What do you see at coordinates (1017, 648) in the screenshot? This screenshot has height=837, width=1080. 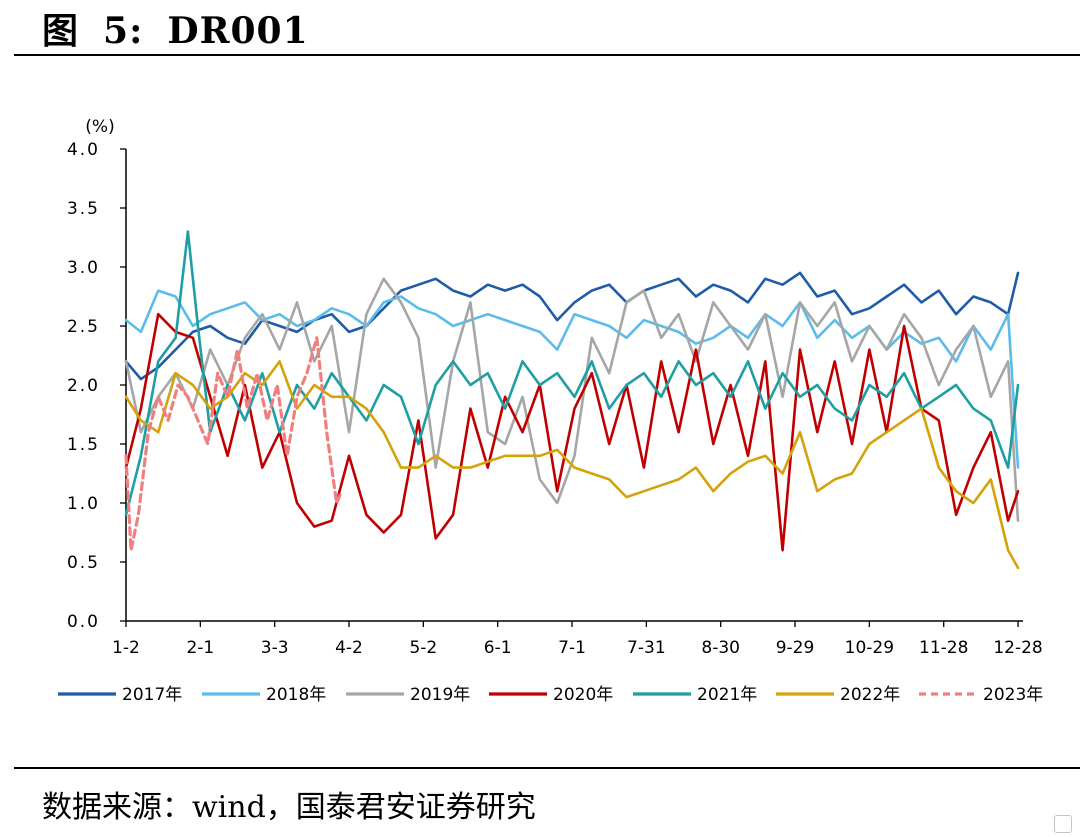 I see `x-tick-label: 12-28` at bounding box center [1017, 648].